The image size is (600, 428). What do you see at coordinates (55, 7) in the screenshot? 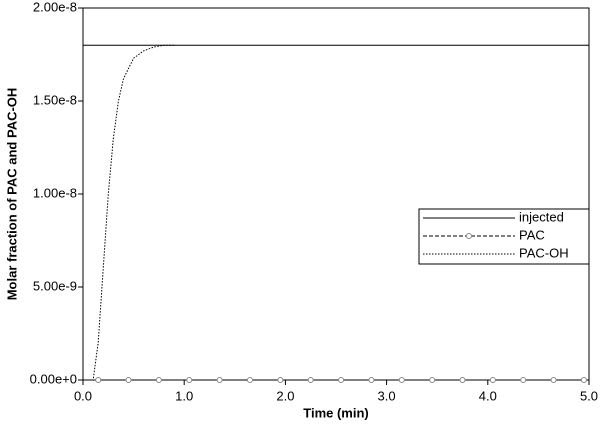
I see `y-tick-label: 2.00e-8` at bounding box center [55, 7].